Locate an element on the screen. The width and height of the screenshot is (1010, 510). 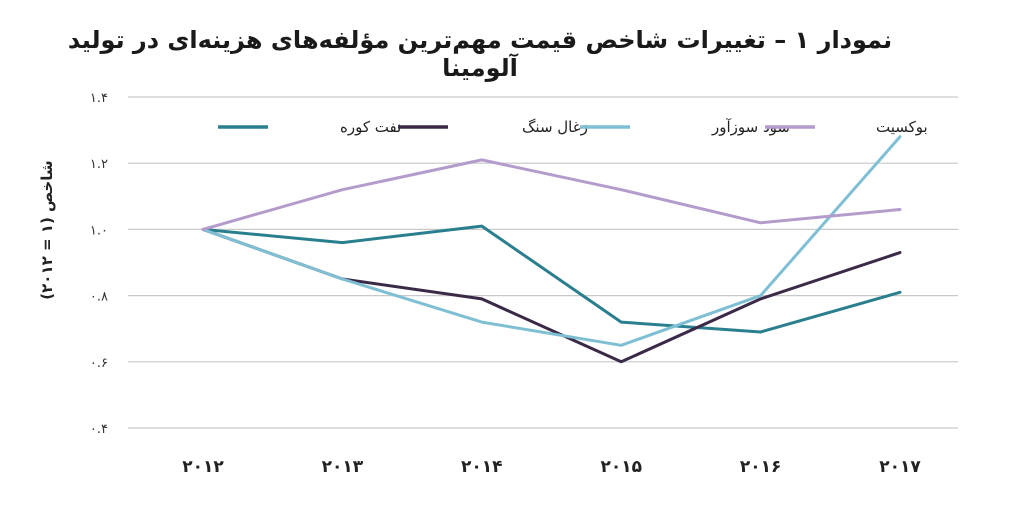
x-tick-label: ۲۰۱۲ is located at coordinates (203, 467).